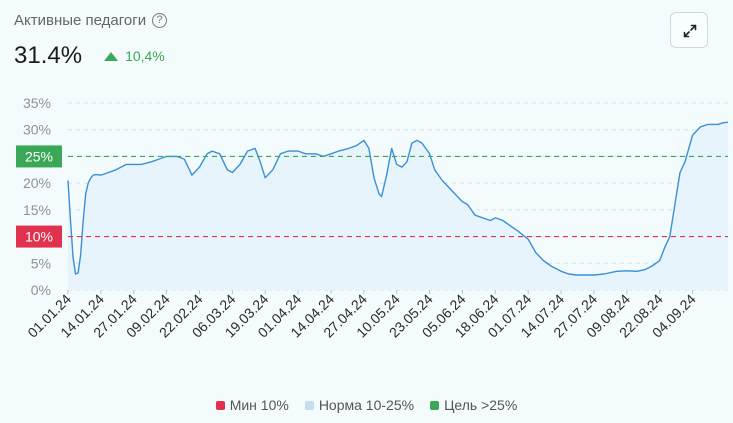 This screenshot has height=423, width=733. I want to click on widget-title: Активные педагоги, so click(80, 20).